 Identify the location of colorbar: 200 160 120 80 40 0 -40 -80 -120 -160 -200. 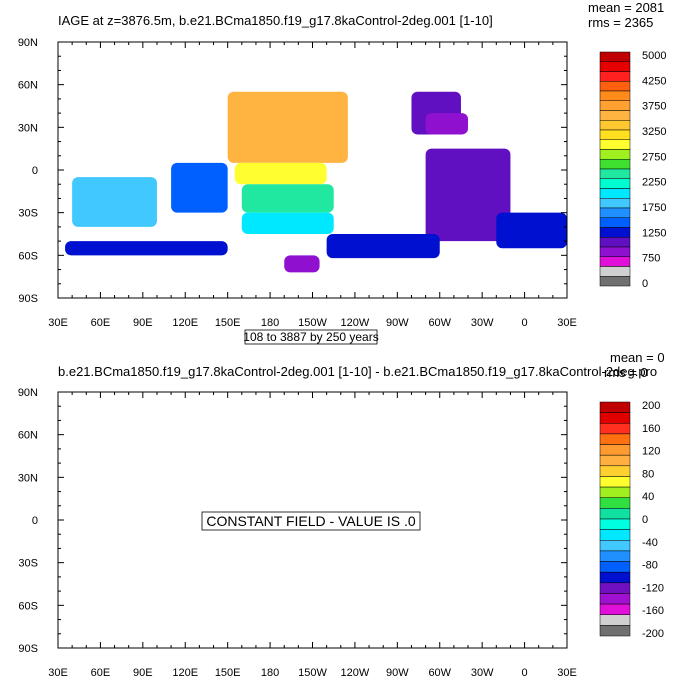
(631, 520).